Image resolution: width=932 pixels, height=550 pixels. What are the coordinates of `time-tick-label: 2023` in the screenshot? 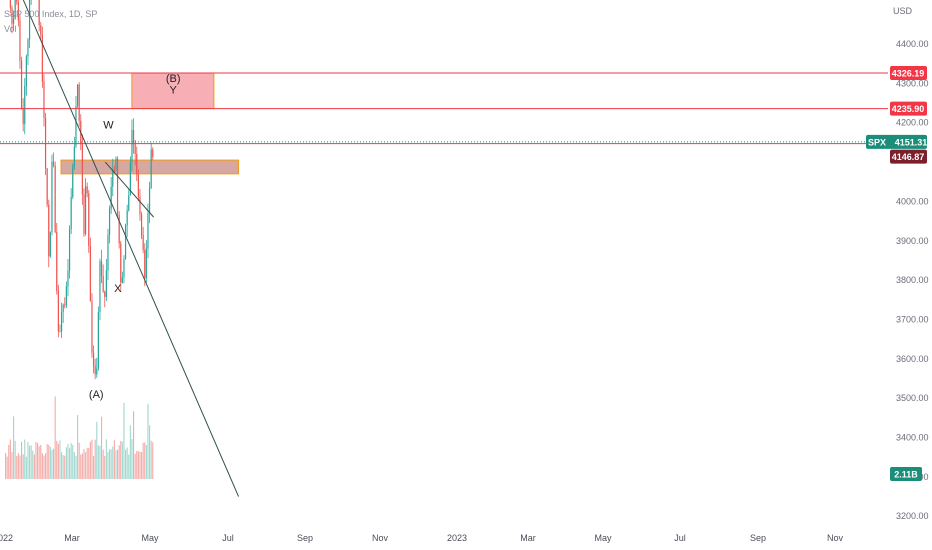 It's located at (457, 538).